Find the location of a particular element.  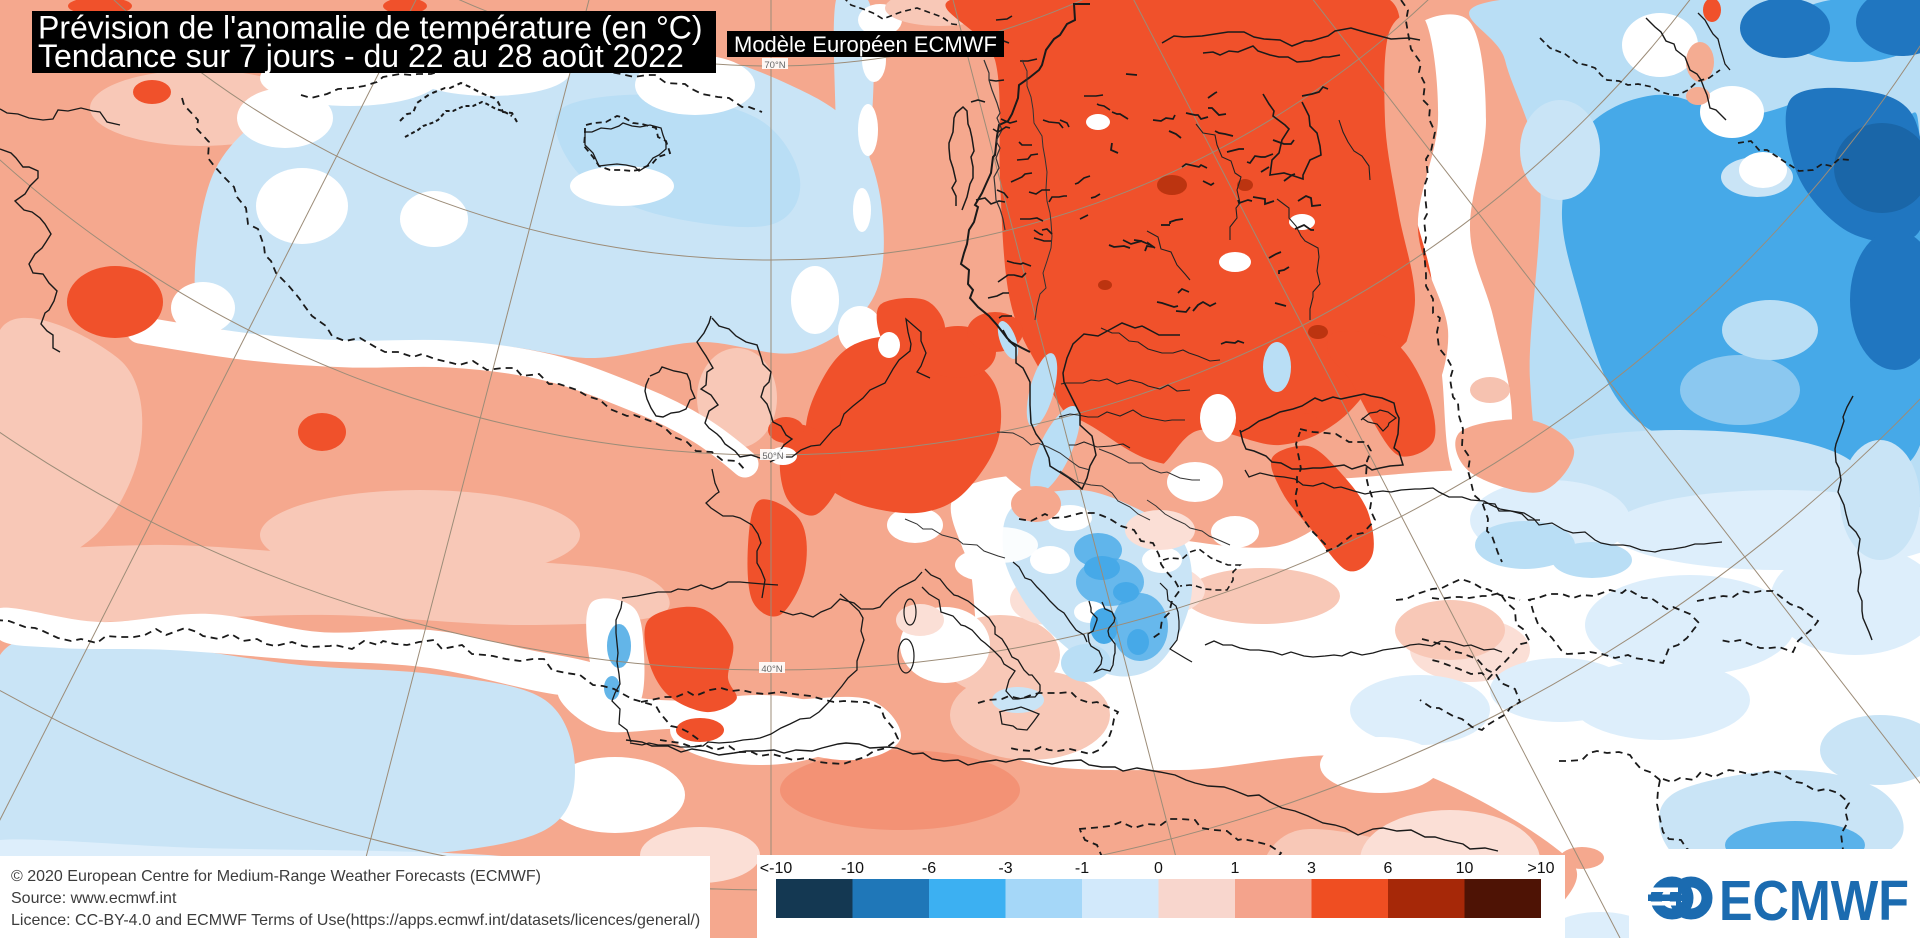

svg-text: -6 is located at coordinates (929, 868).